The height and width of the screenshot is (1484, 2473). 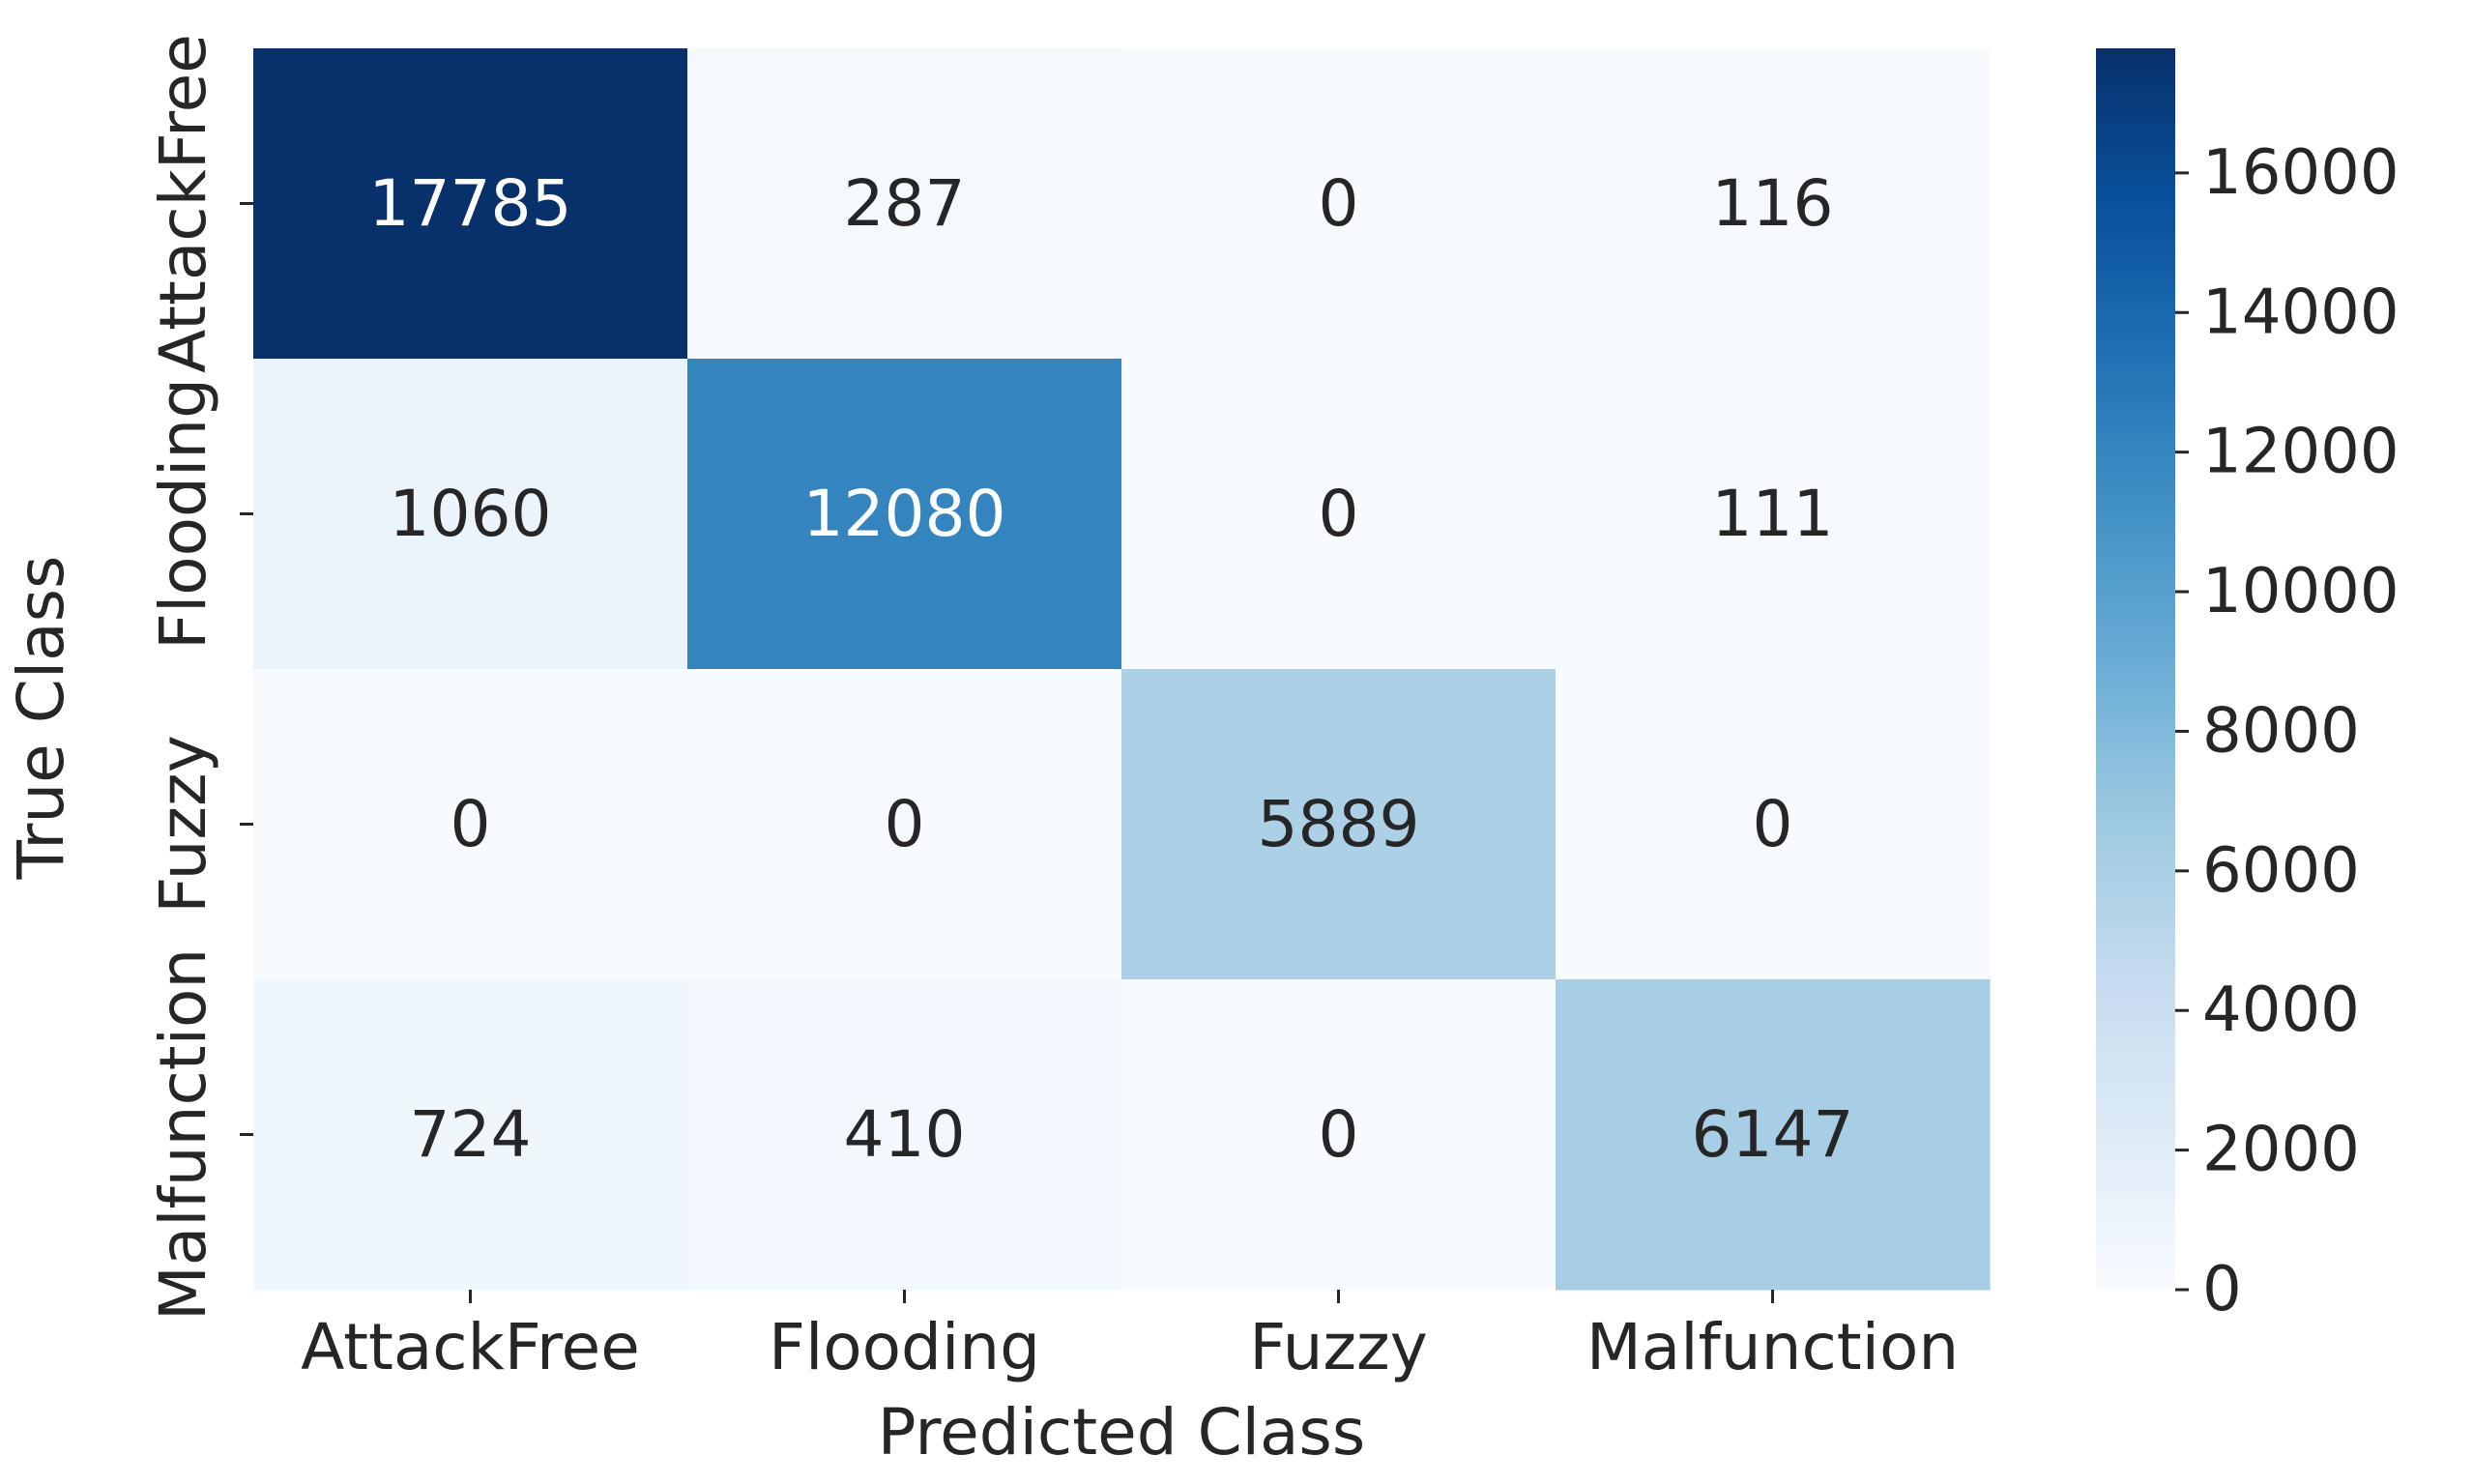 I want to click on cell-value-label: 6147, so click(x=1773, y=1134).